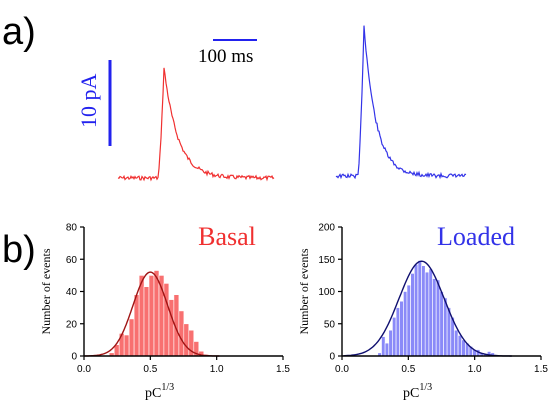  What do you see at coordinates (330, 324) in the screenshot?
I see `y-tick-label: 50` at bounding box center [330, 324].